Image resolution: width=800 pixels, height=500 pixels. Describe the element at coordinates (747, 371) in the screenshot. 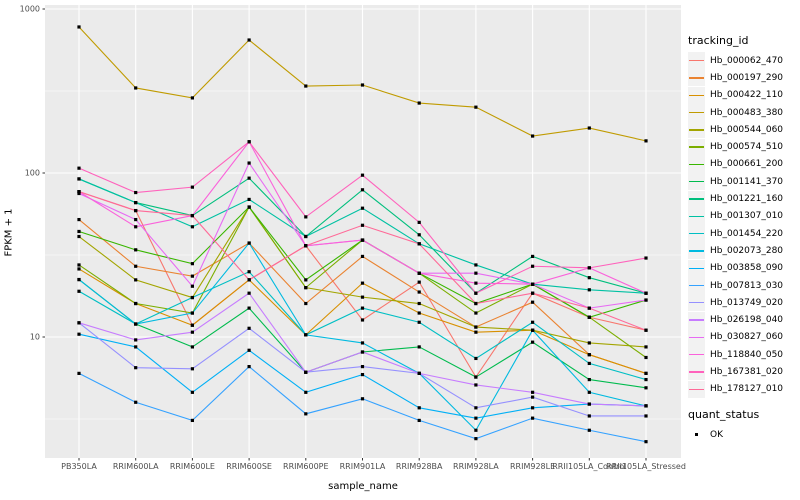

I see `legend-label: Hb_167381_020` at that location.